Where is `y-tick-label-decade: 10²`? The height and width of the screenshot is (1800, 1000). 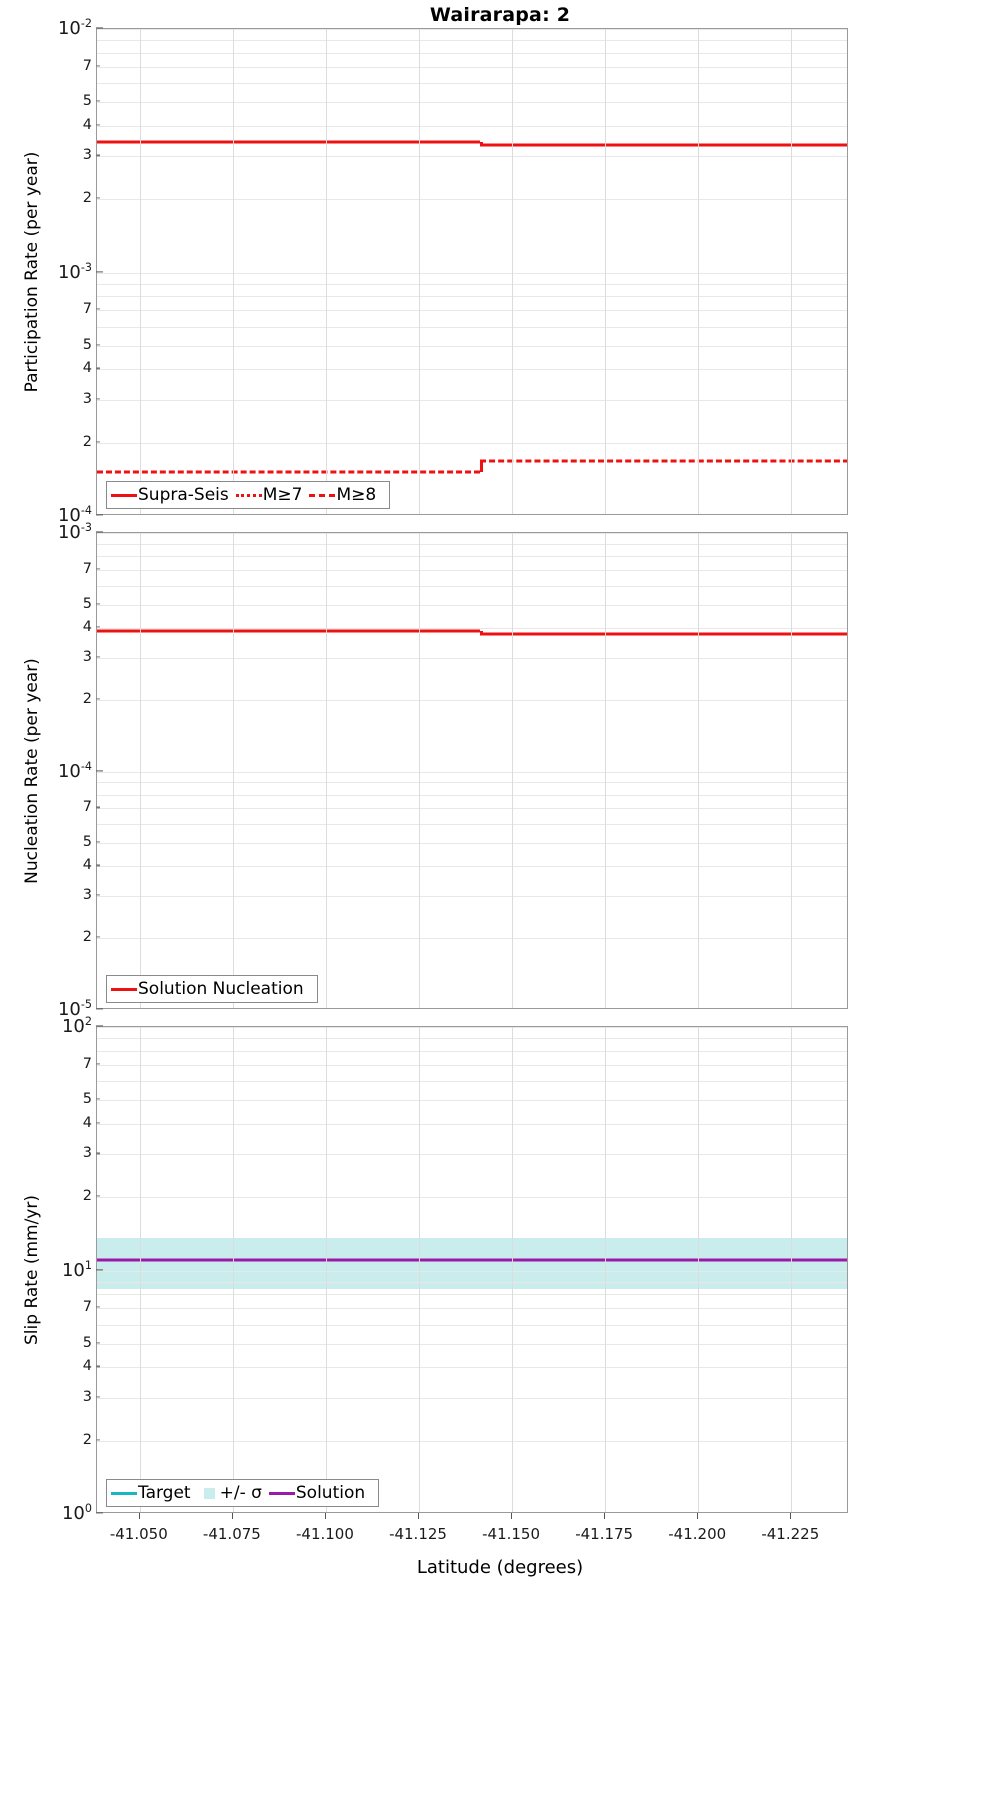 y-tick-label-decade: 10² is located at coordinates (76, 1026).